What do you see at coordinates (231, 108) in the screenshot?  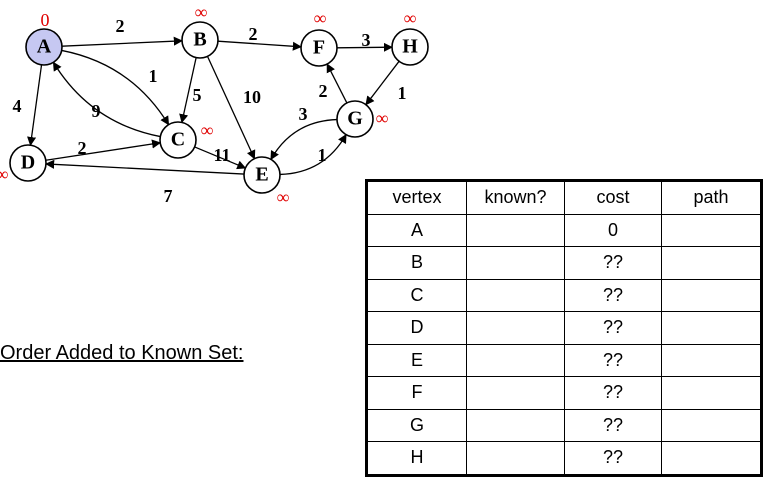 I see `edge-b-e` at bounding box center [231, 108].